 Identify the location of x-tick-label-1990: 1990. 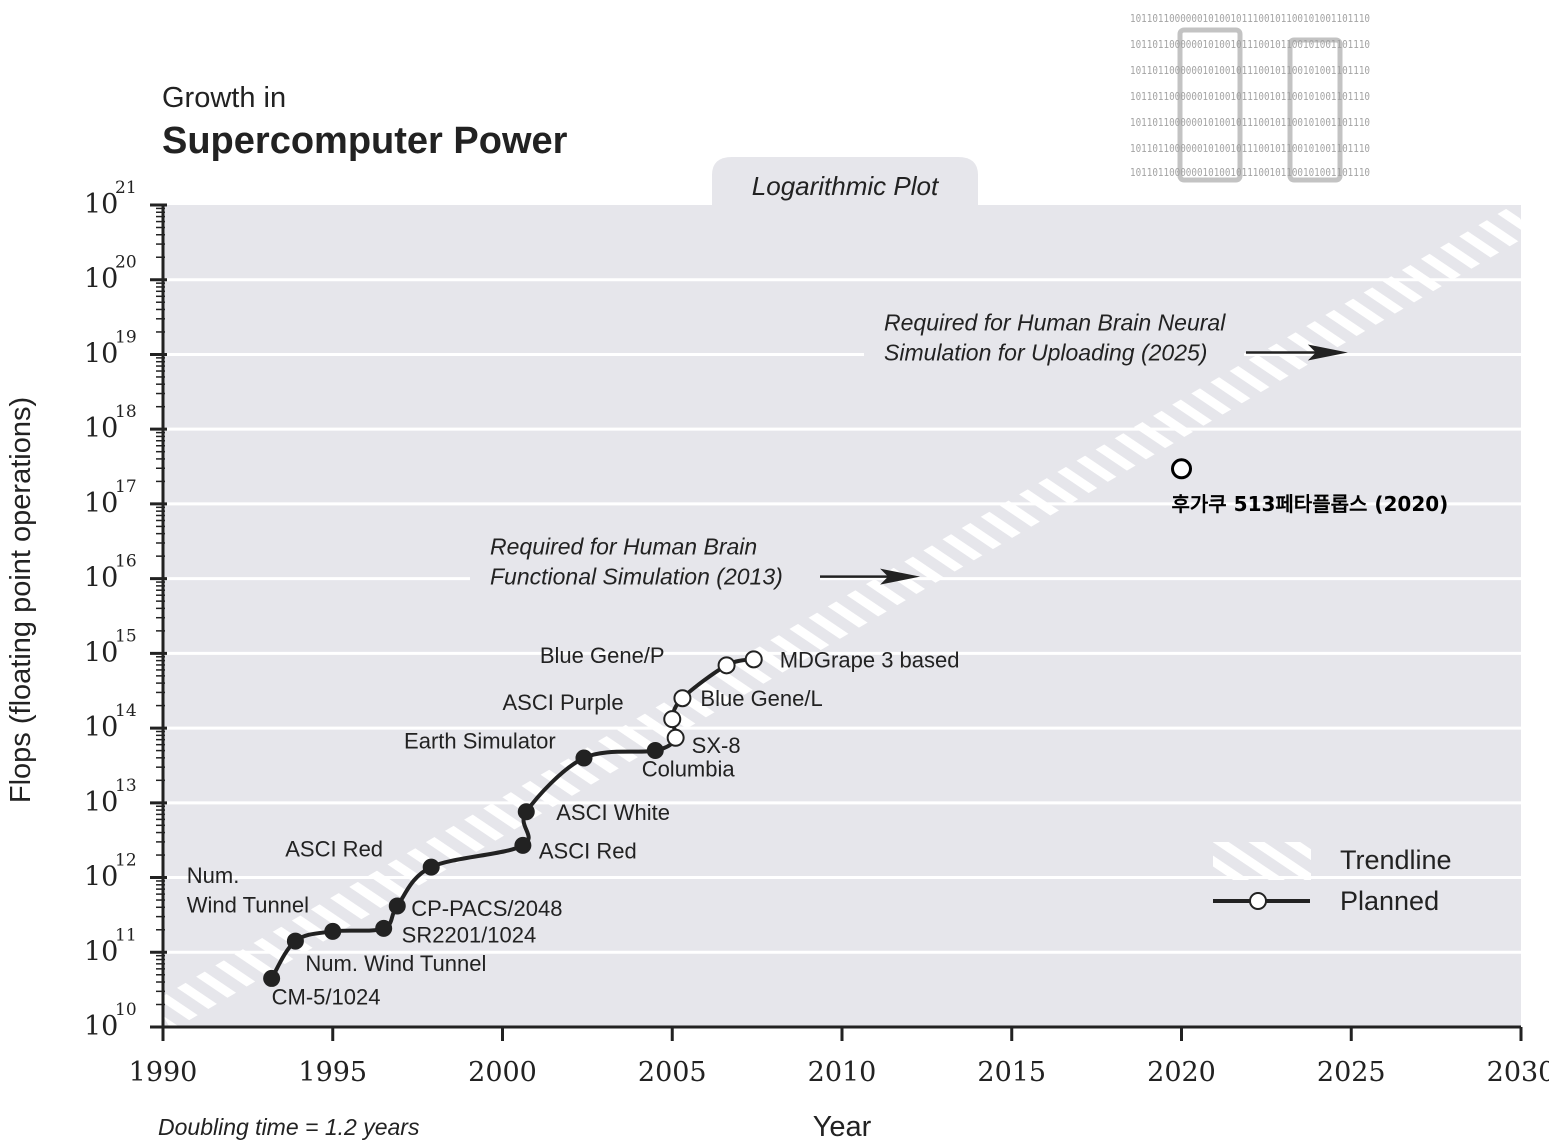
(163, 1072).